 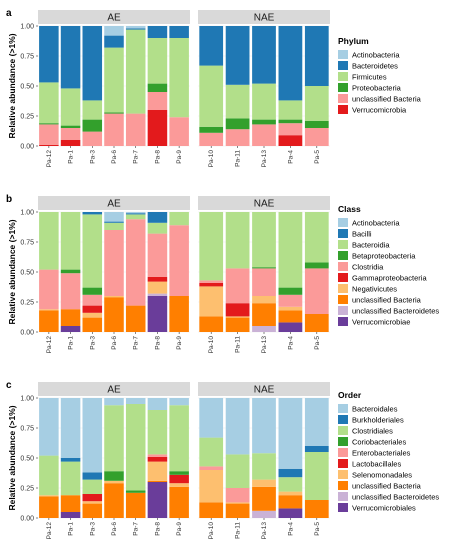 What do you see at coordinates (9, 385) in the screenshot?
I see `panel-letter: c` at bounding box center [9, 385].